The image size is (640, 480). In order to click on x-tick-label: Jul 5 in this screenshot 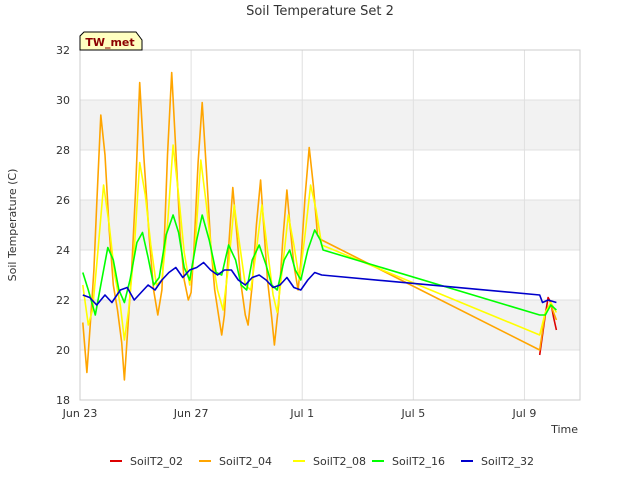, I will do `click(412, 413)`.